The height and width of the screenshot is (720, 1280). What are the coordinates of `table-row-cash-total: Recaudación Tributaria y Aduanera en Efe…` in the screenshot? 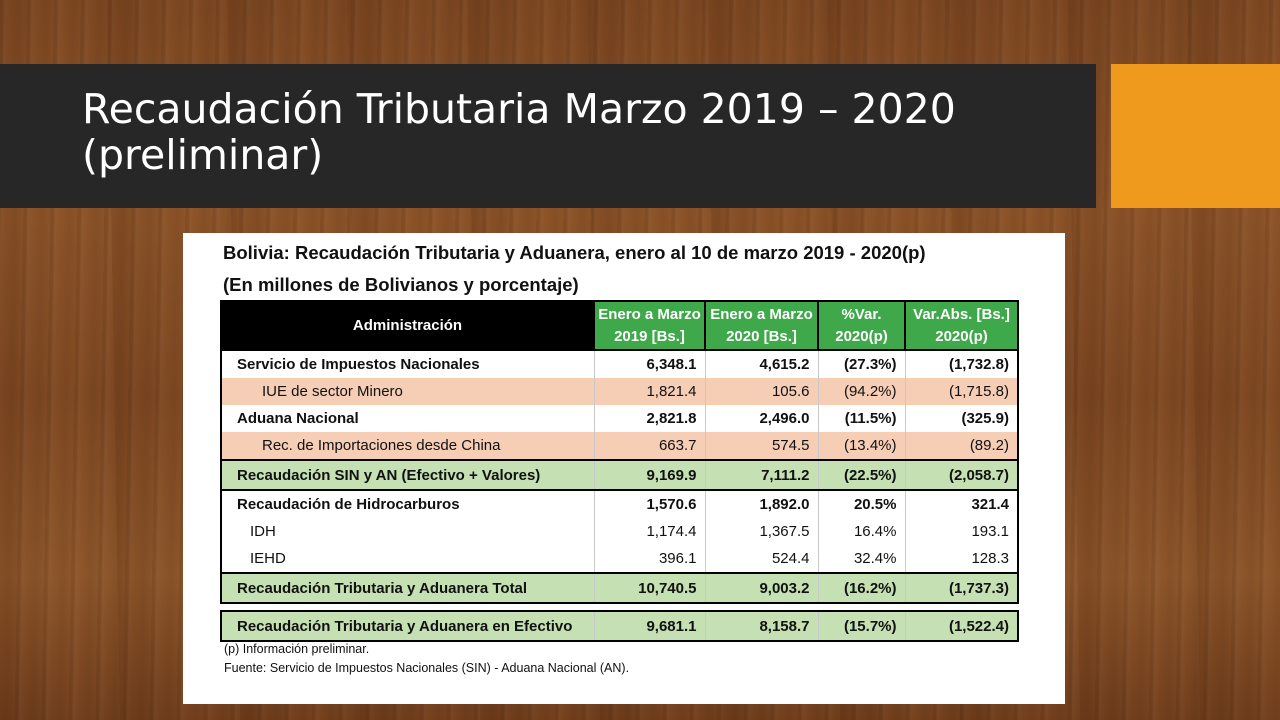 It's located at (619, 626).